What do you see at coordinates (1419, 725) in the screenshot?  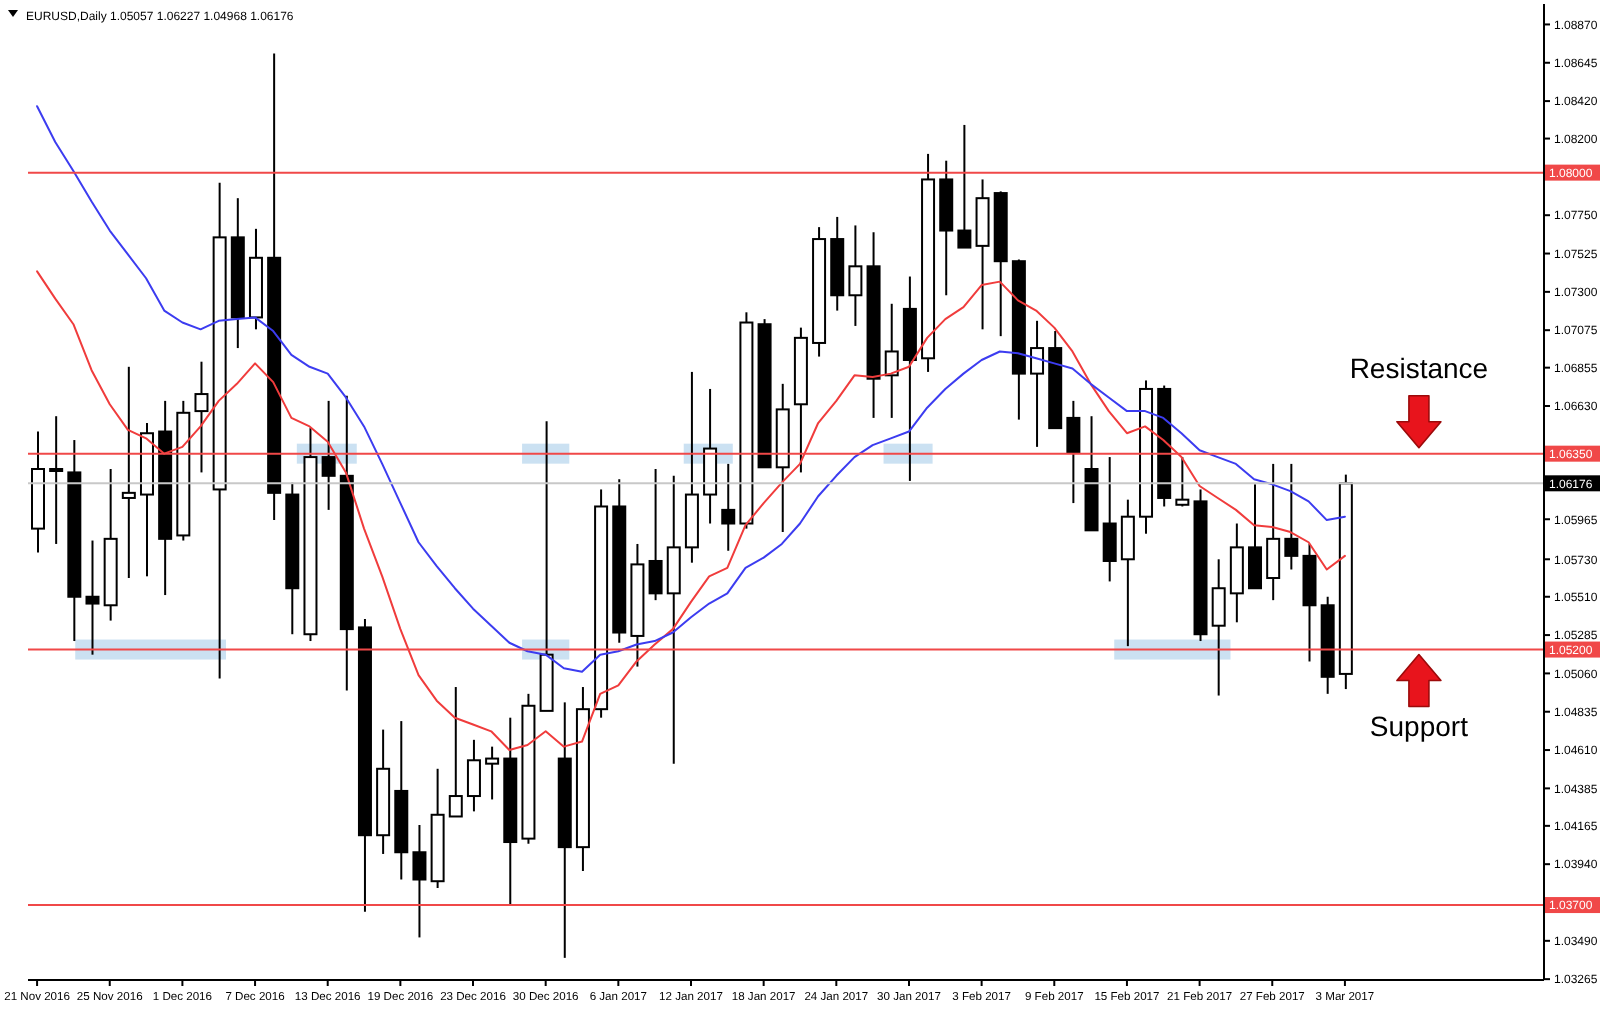 I see `annotation: Support` at bounding box center [1419, 725].